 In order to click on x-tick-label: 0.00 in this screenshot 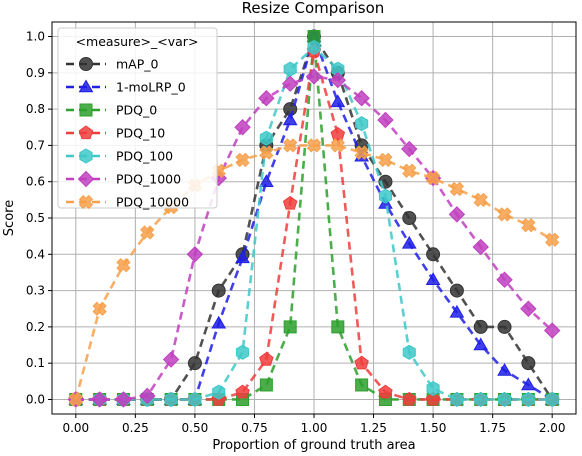, I will do `click(75, 428)`.